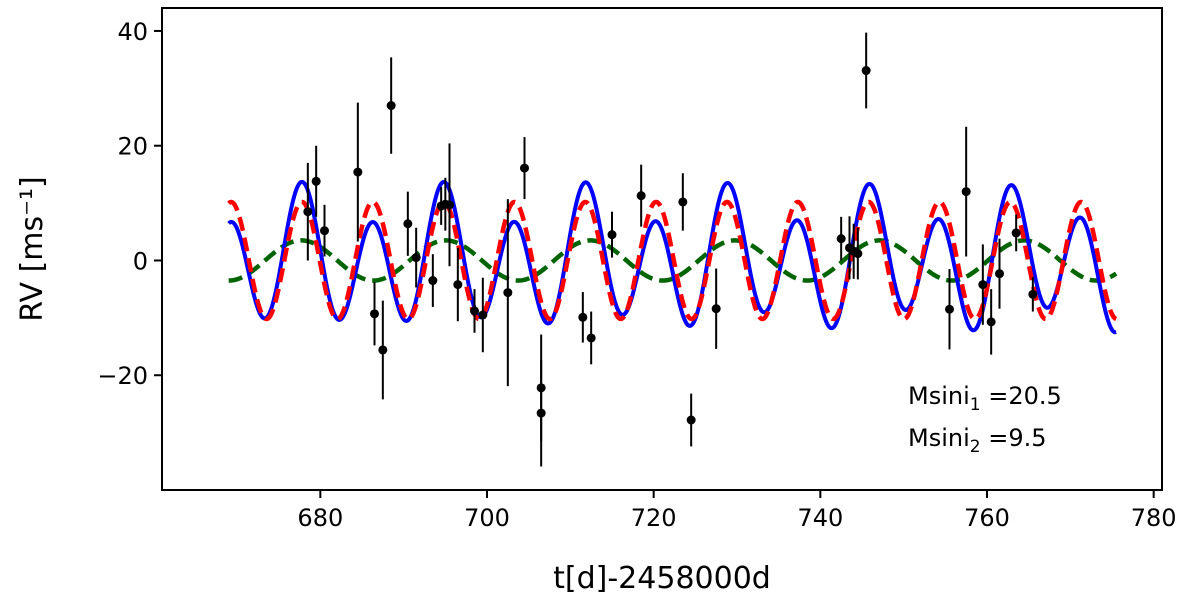 This screenshot has width=1200, height=603. What do you see at coordinates (987, 518) in the screenshot?
I see `x-tick-label: 760` at bounding box center [987, 518].